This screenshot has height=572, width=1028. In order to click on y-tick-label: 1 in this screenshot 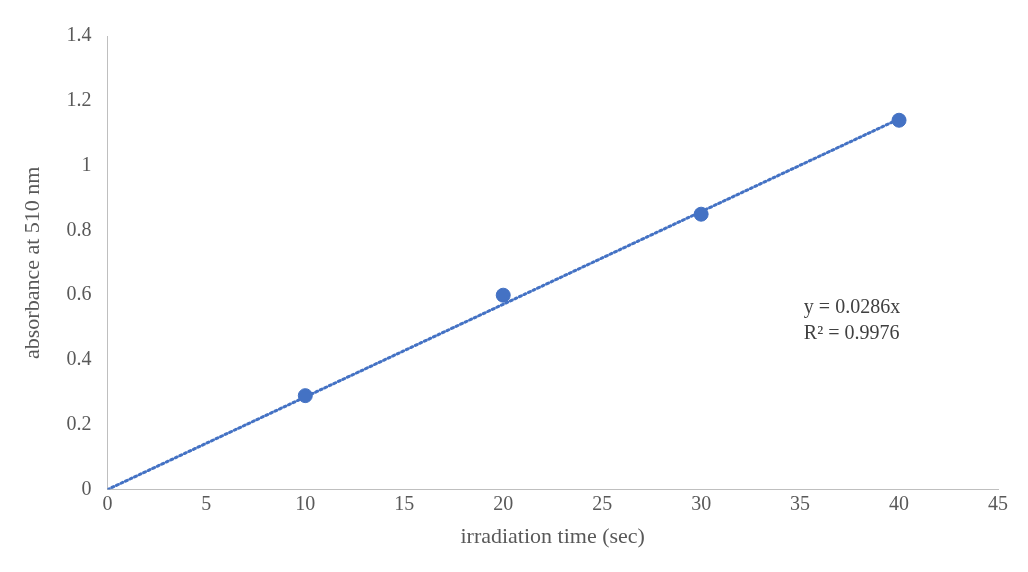, I will do `click(86, 163)`.